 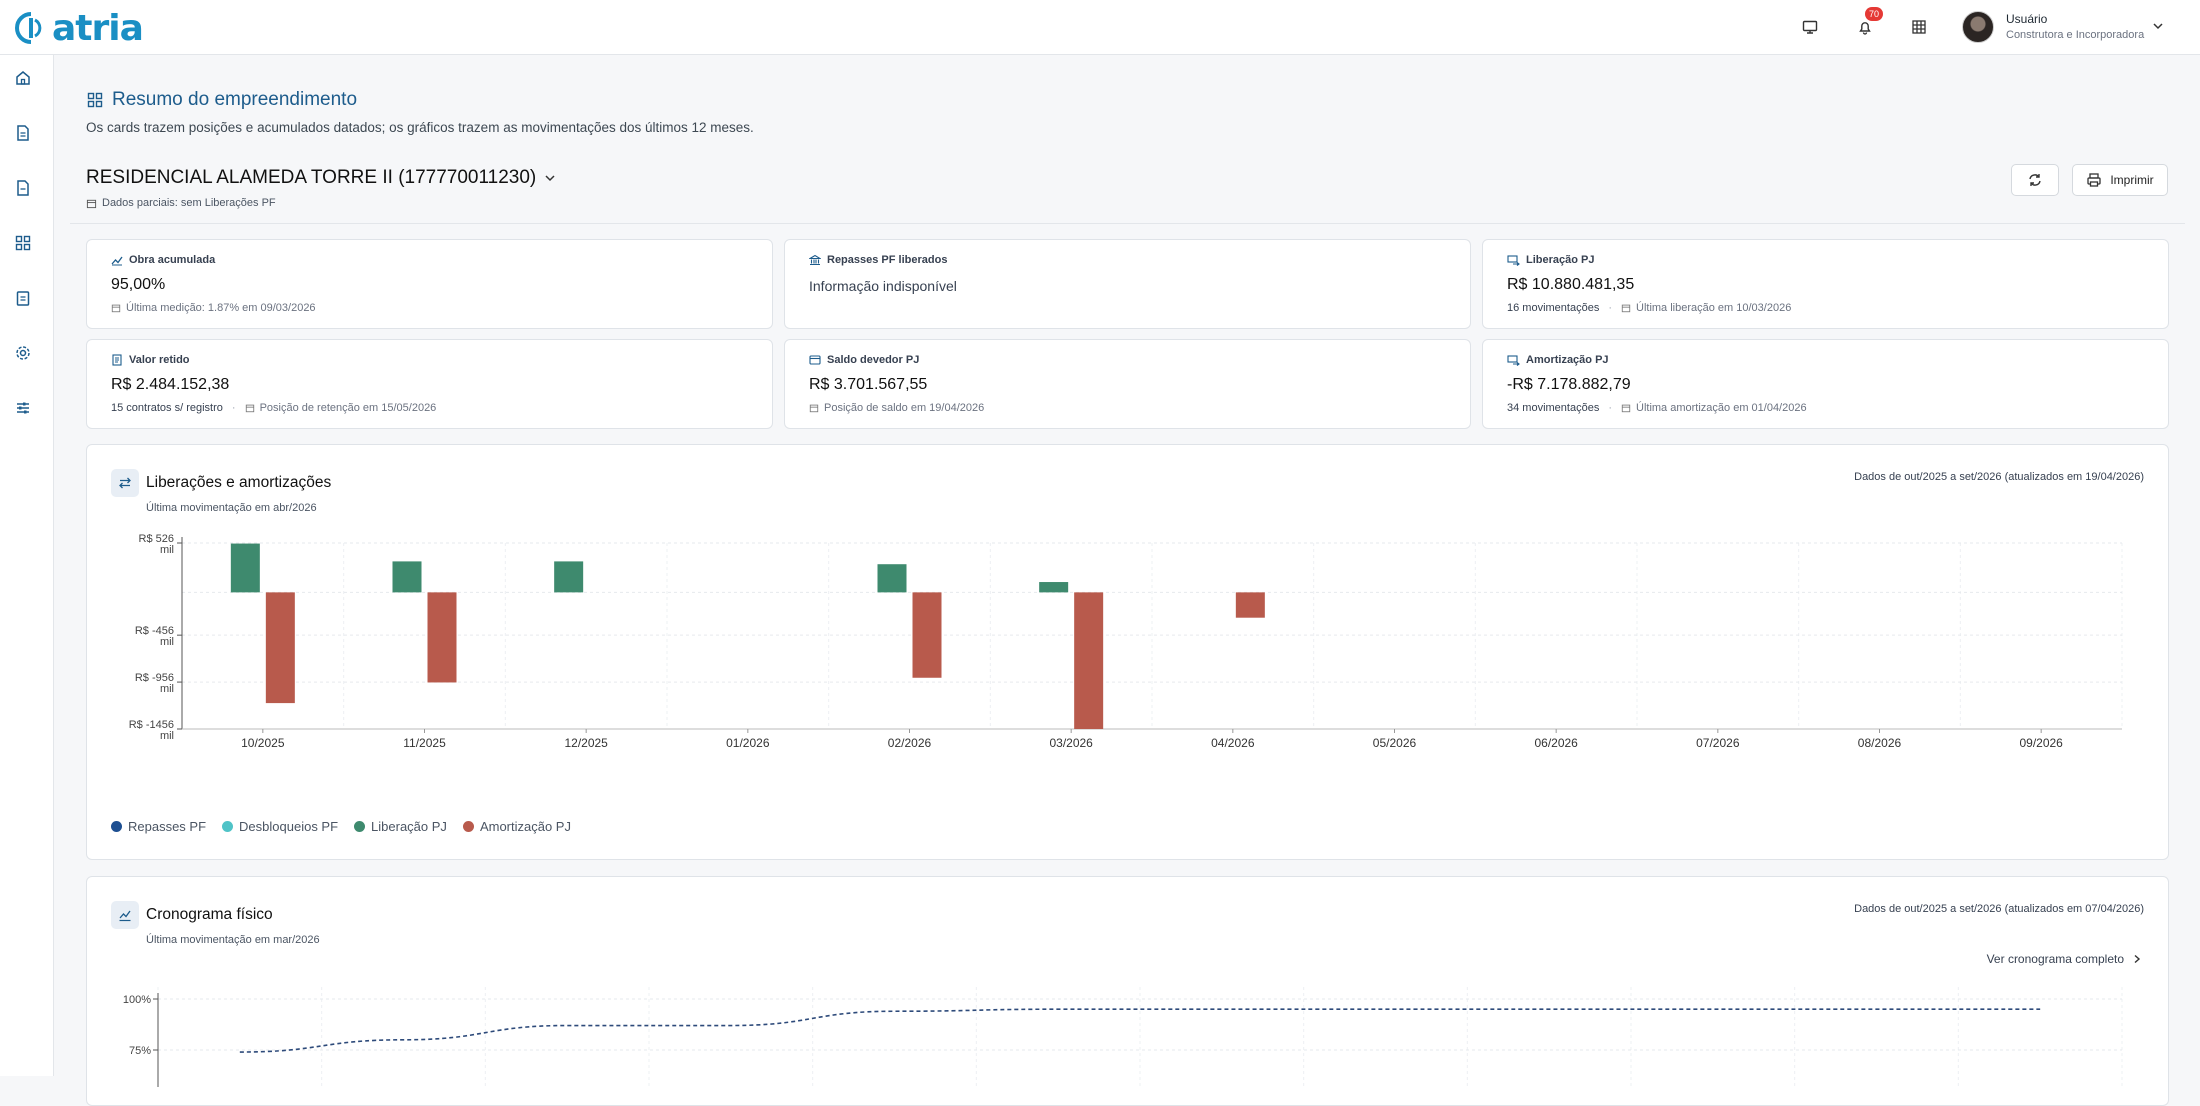 What do you see at coordinates (263, 743) in the screenshot?
I see `x-tick-label: 10/2025` at bounding box center [263, 743].